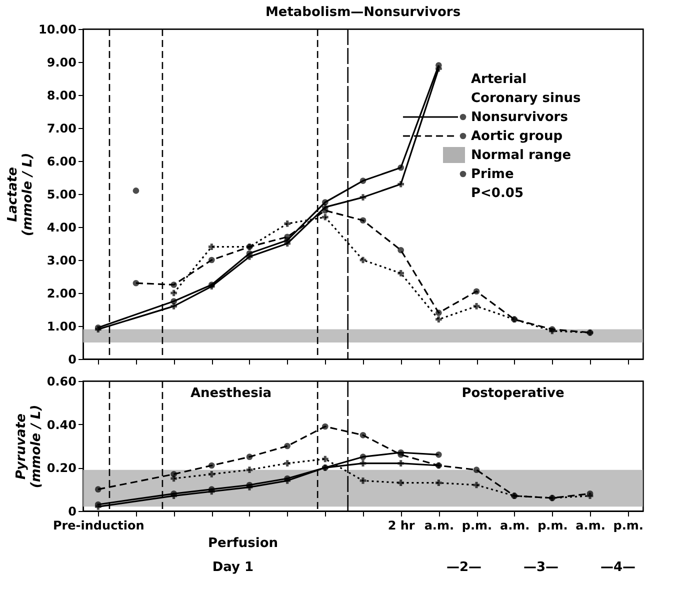 The height and width of the screenshot is (604, 690). Describe the element at coordinates (464, 567) in the screenshot. I see `text: —2—` at that location.